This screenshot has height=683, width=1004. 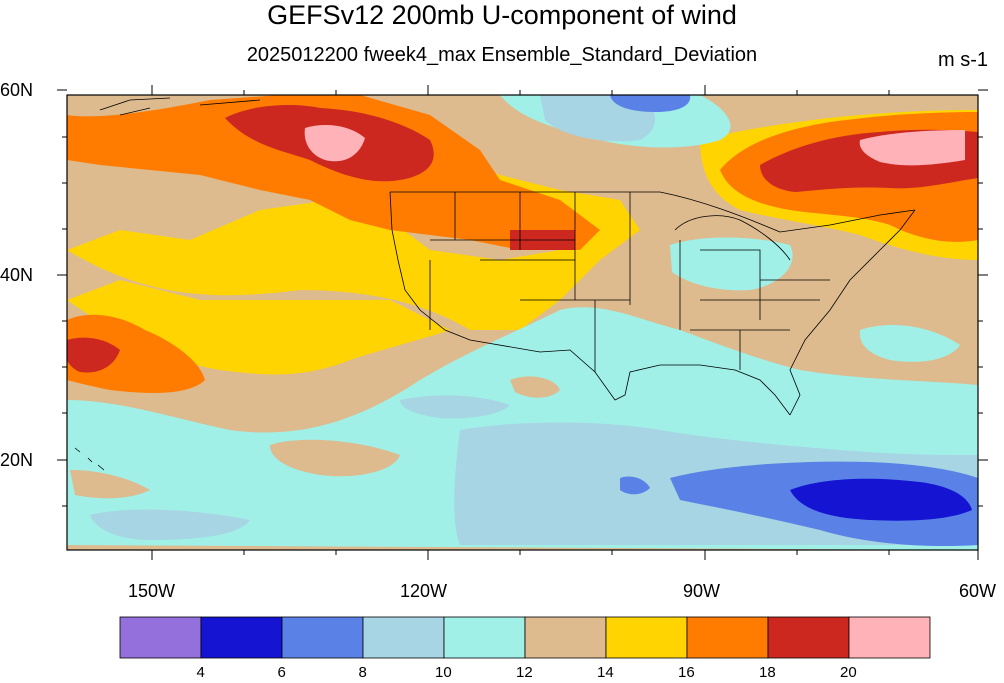 I want to click on state-lines, so click(x=629, y=282).